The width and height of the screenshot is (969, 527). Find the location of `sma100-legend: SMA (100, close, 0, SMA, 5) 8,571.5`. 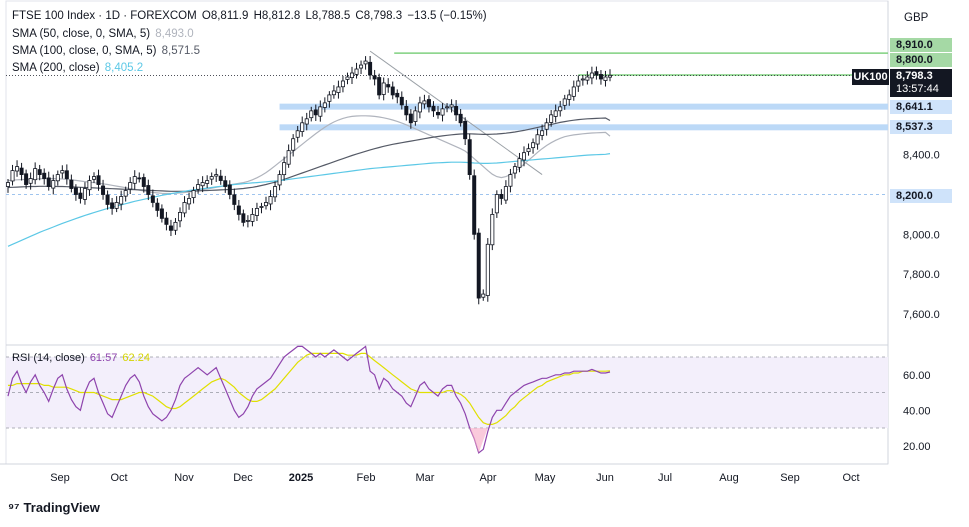

sma100-legend: SMA (100, close, 0, SMA, 5) 8,571.5 is located at coordinates (107, 51).